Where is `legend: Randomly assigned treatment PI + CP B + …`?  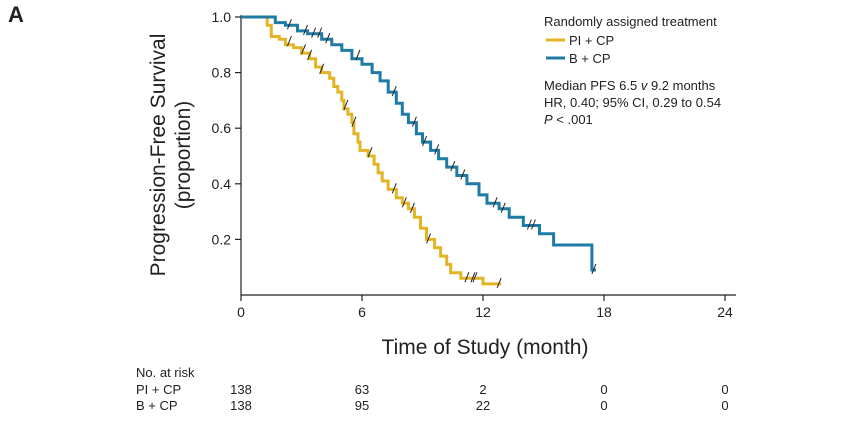 legend: Randomly assigned treatment PI + CP B + … is located at coordinates (630, 40).